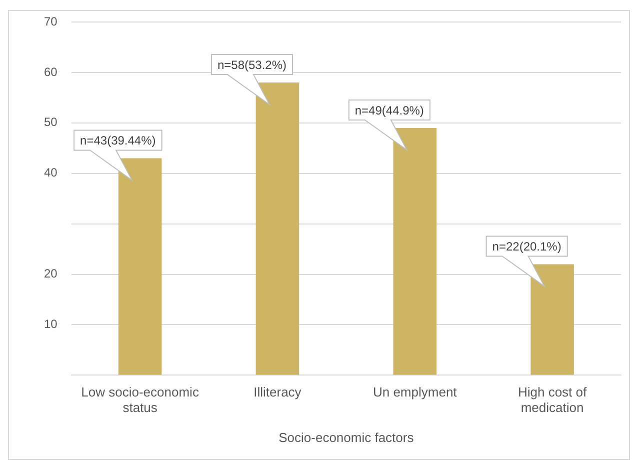 The height and width of the screenshot is (462, 633). Describe the element at coordinates (527, 247) in the screenshot. I see `data-label: n=22(20.1%)` at that location.